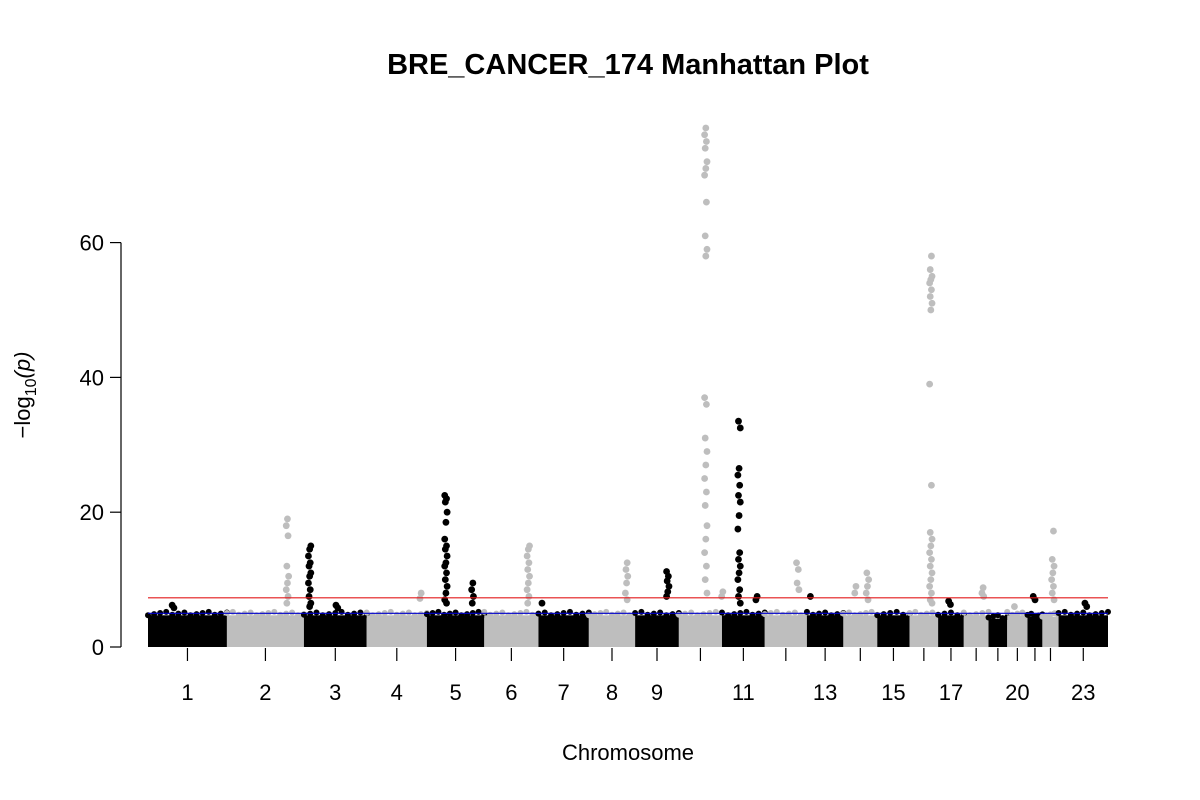 The image size is (1200, 800). Describe the element at coordinates (628, 752) in the screenshot. I see `x-axis-label: Chromosome` at that location.